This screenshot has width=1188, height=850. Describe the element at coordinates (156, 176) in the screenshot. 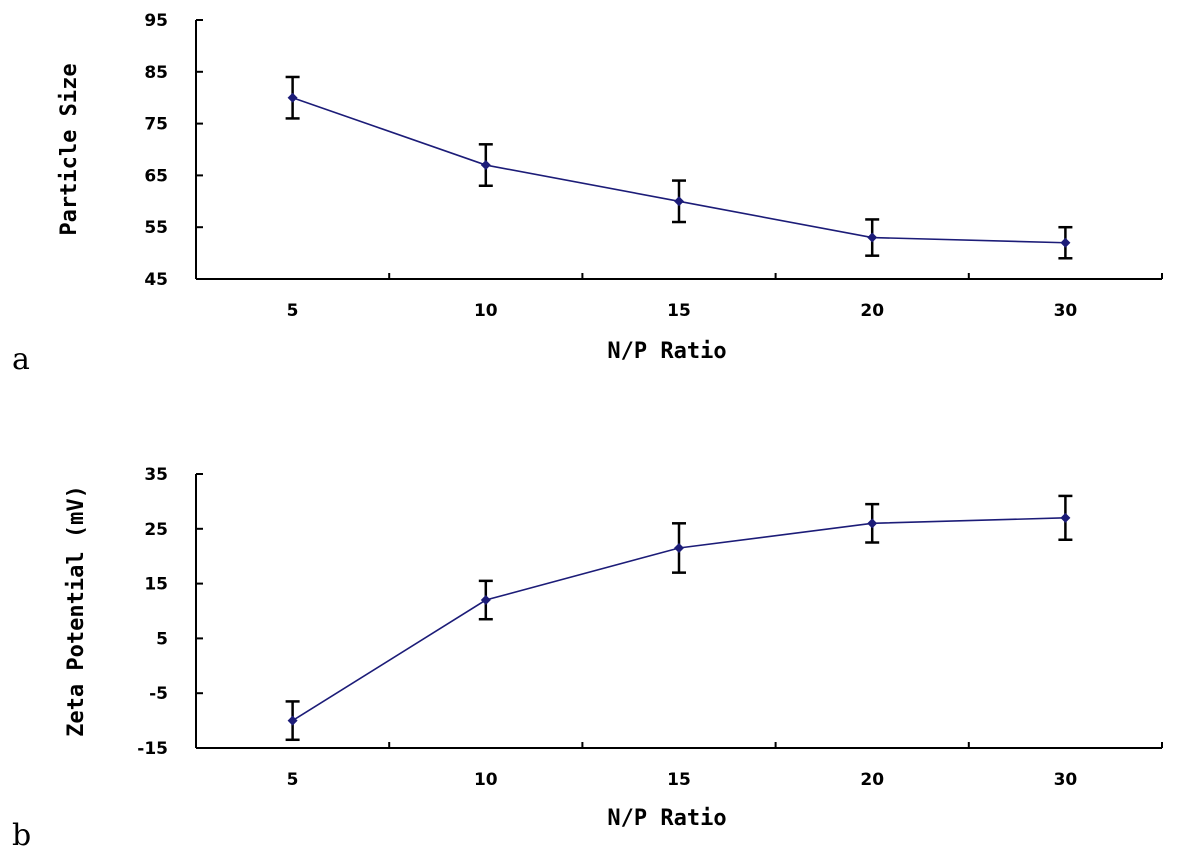

I see `y-tick-label: 65` at that location.